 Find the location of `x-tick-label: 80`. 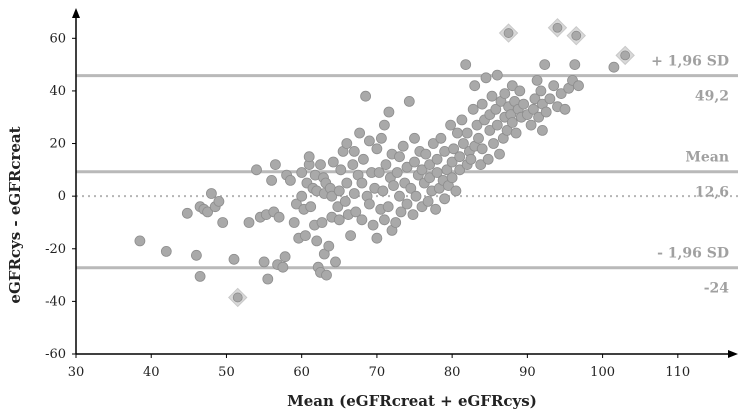

x-tick-label: 80 is located at coordinates (452, 372).